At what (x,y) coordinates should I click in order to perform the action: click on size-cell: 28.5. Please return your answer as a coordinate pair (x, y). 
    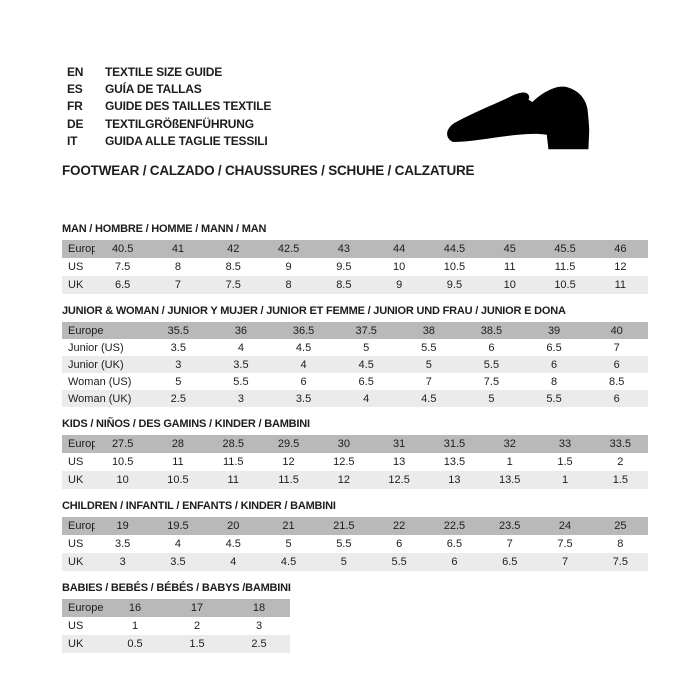
    Looking at the image, I should click on (233, 444).